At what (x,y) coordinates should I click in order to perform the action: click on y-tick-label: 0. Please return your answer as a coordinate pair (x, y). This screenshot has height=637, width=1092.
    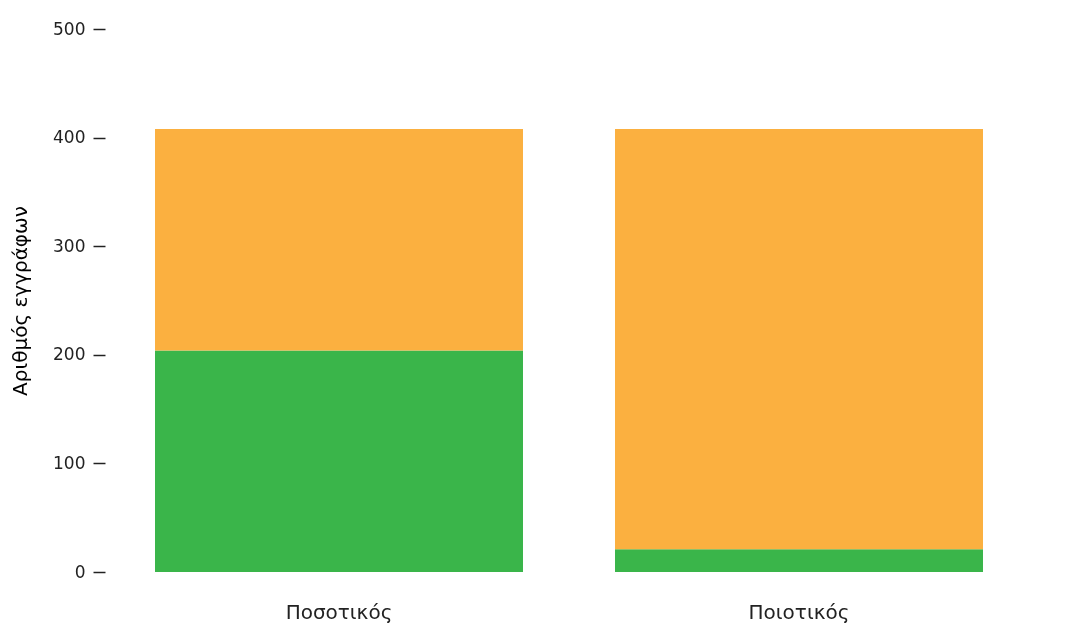
    Looking at the image, I should click on (80, 571).